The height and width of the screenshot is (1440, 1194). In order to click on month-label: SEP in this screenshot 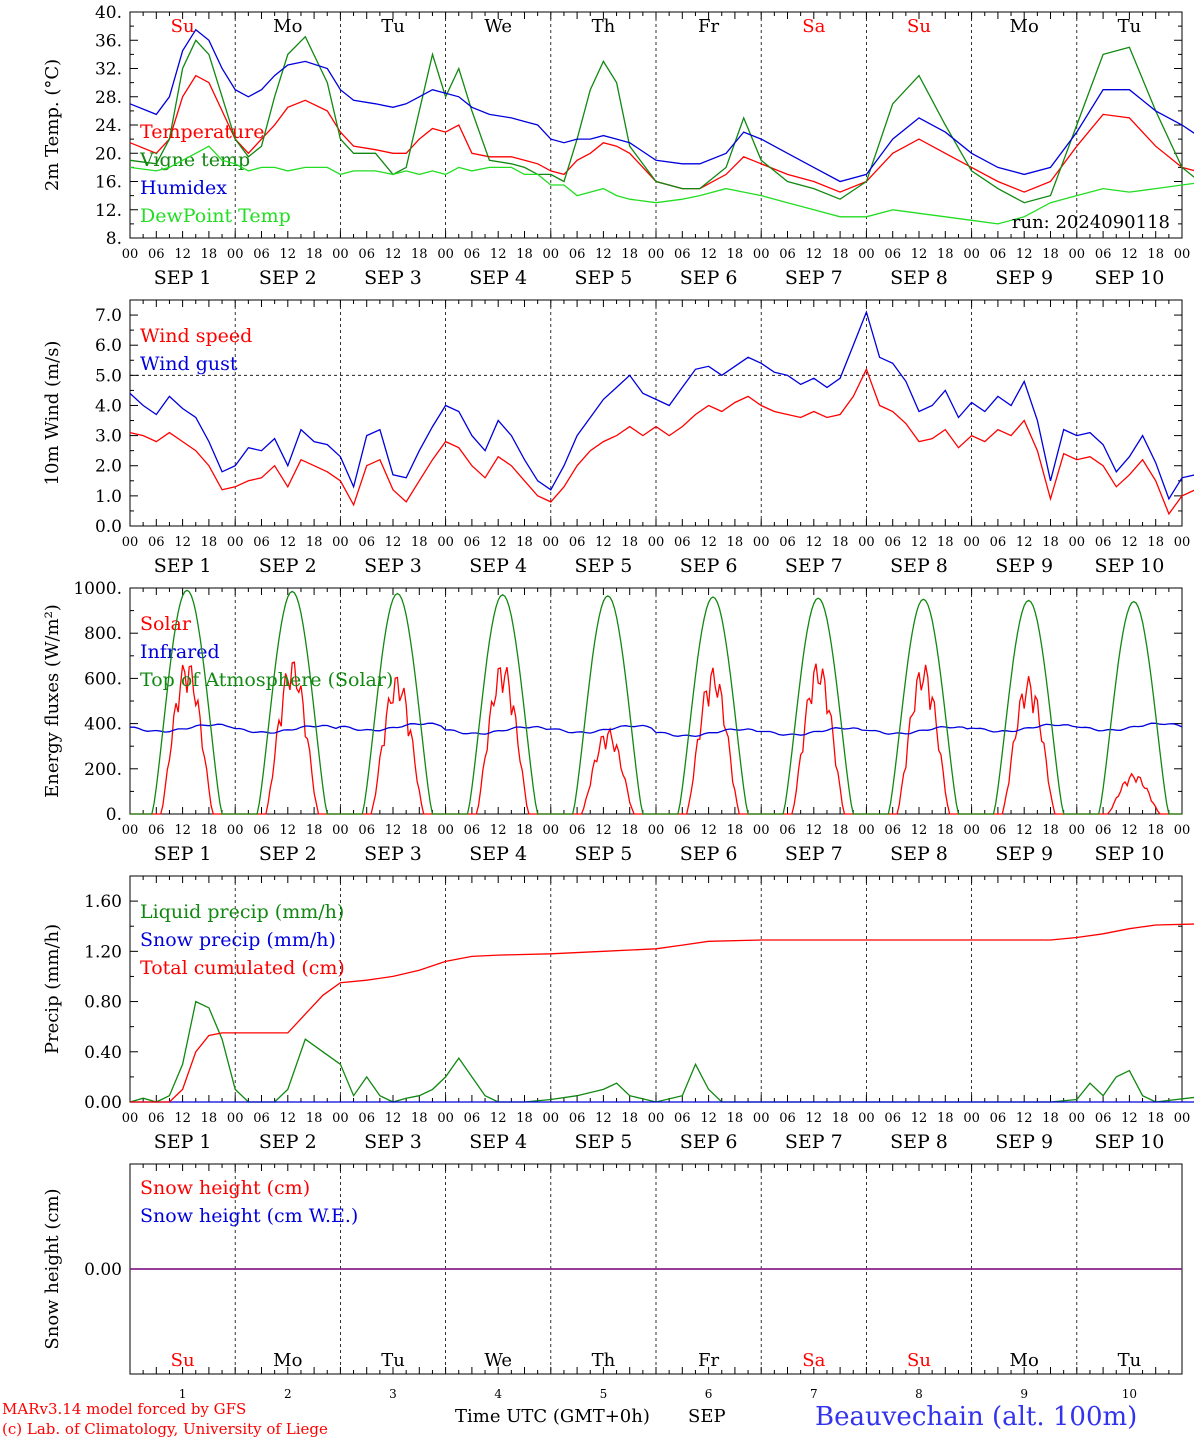, I will do `click(707, 1416)`.